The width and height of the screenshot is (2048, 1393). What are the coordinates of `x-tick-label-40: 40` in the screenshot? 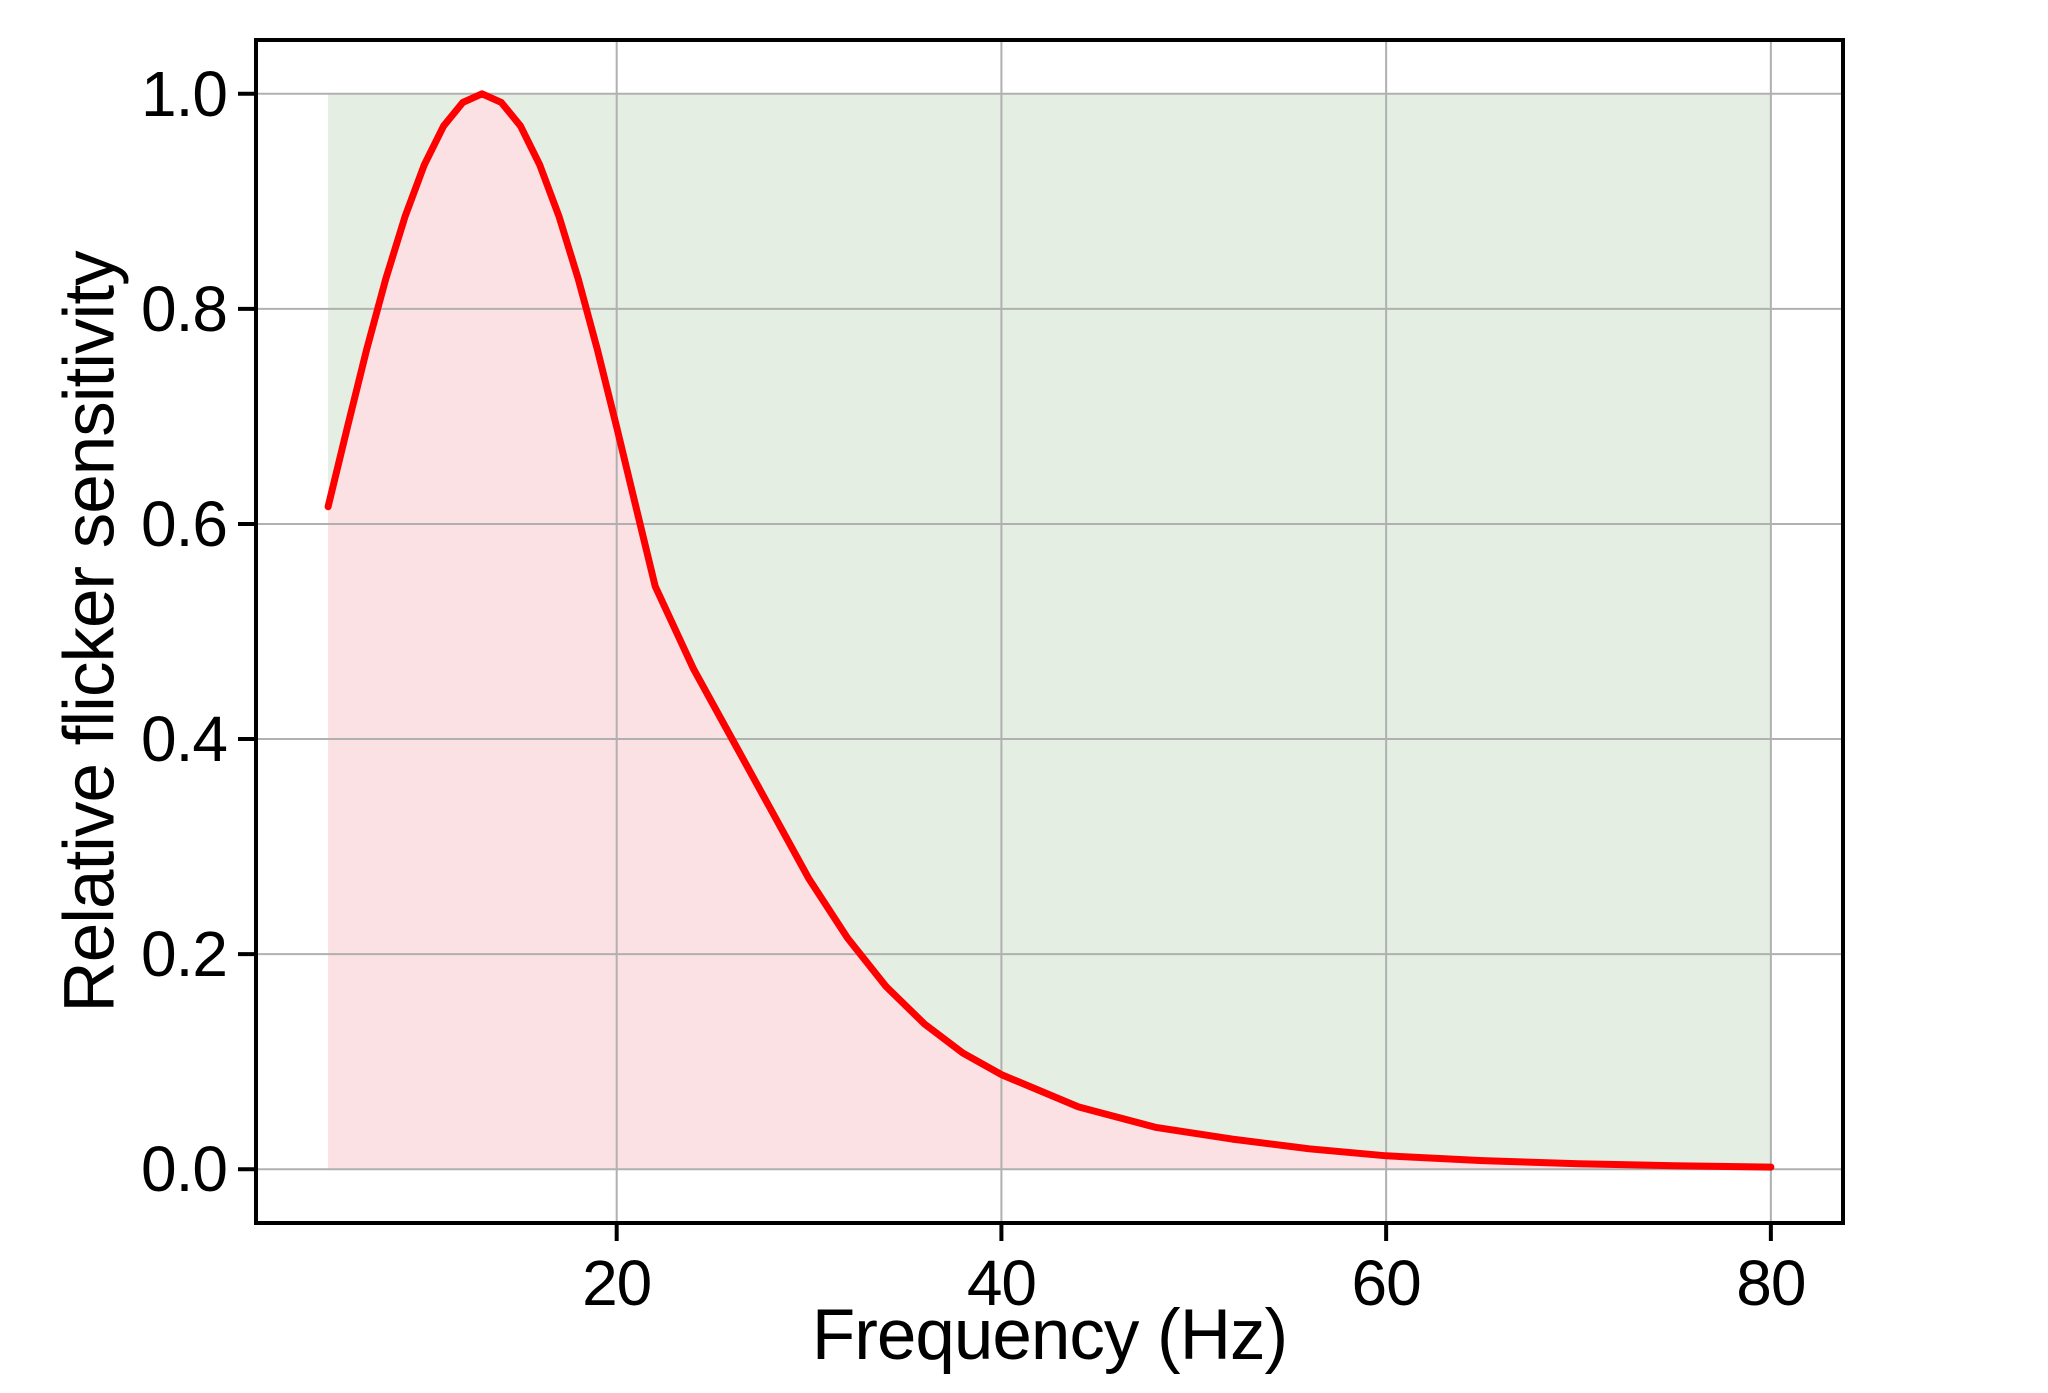 It's located at (1001, 1283).